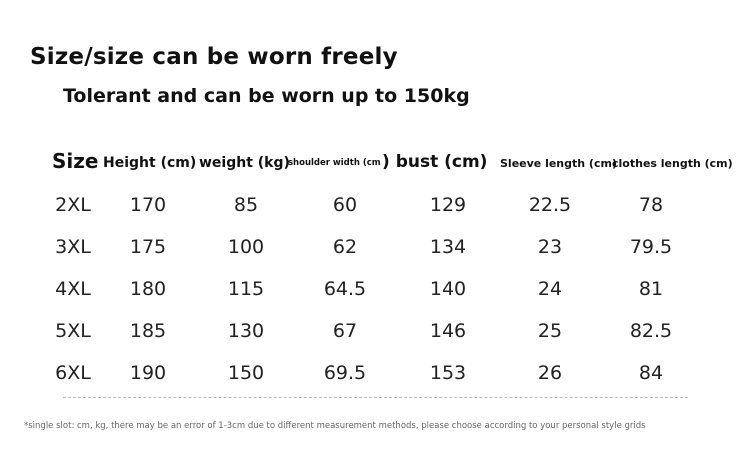 The height and width of the screenshot is (454, 750). I want to click on cell-shoulder: 60, so click(345, 205).